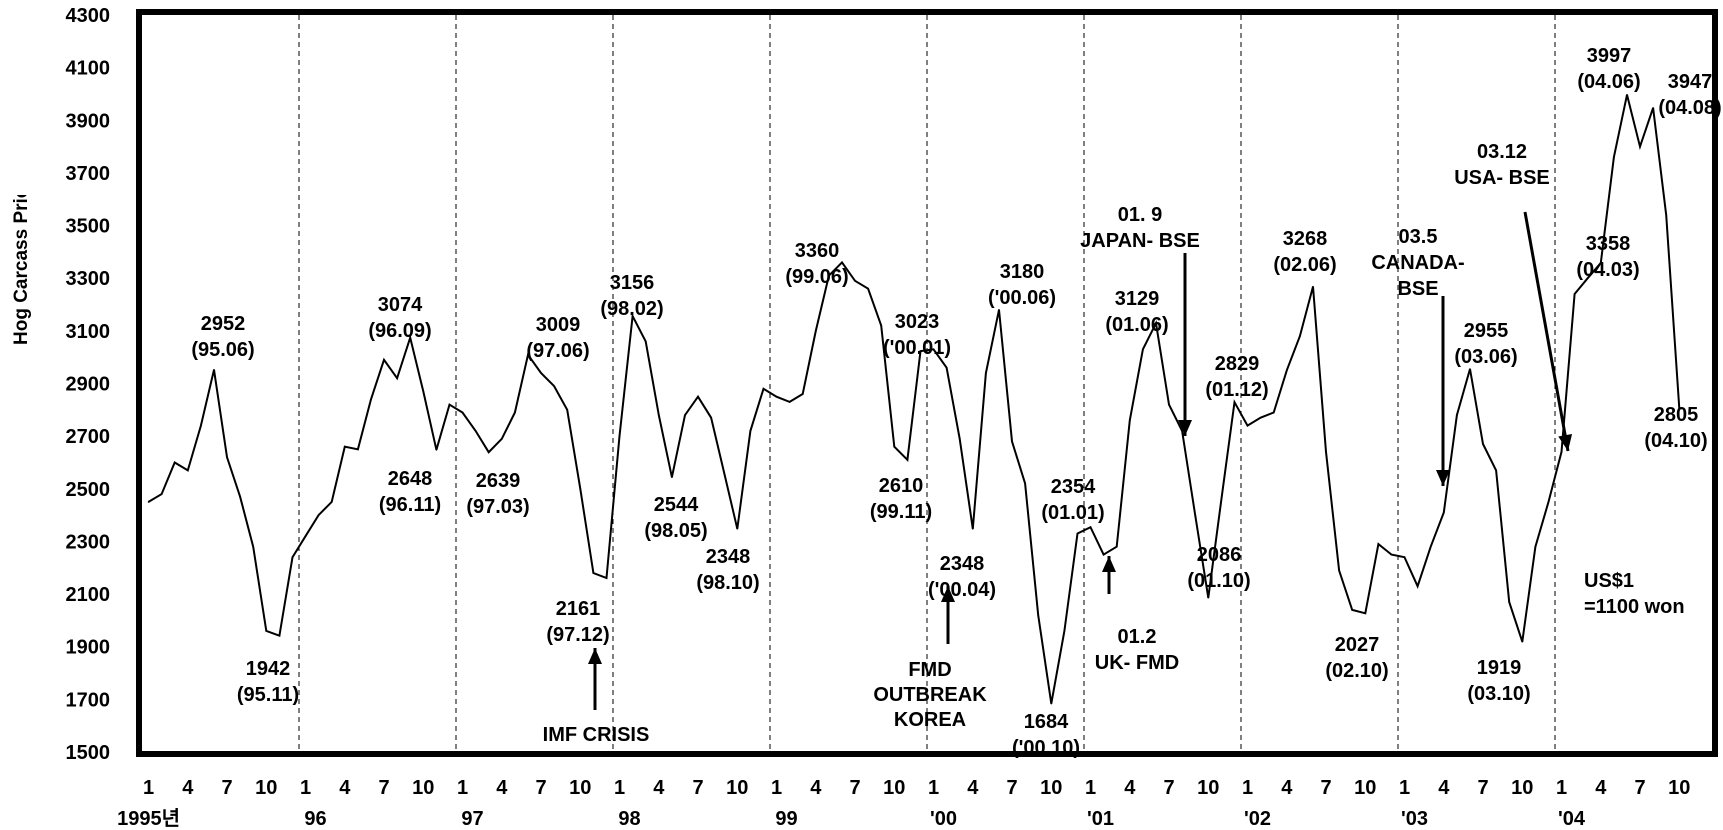 The width and height of the screenshot is (1723, 830). What do you see at coordinates (1305, 239) in the screenshot?
I see `annotation-line: 3268` at bounding box center [1305, 239].